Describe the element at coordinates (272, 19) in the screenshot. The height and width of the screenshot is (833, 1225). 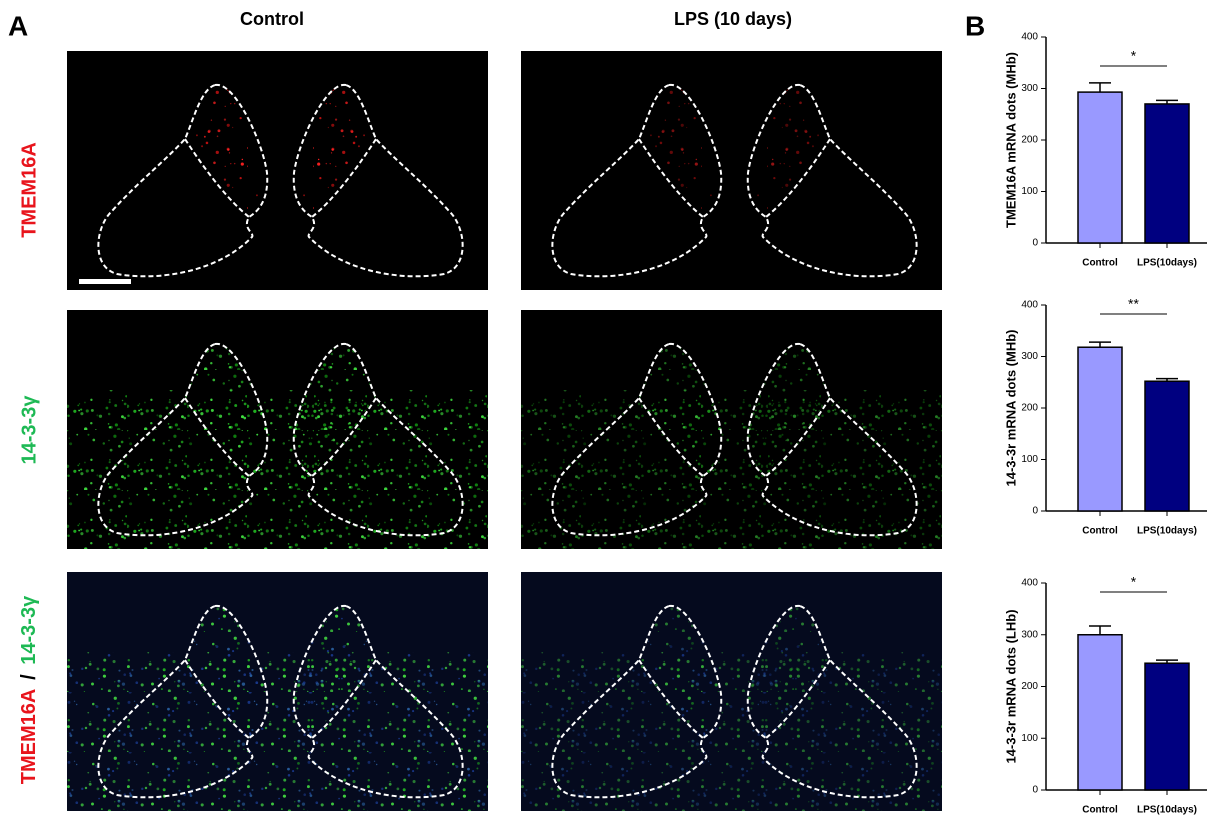
I see `column-title: Control` at that location.